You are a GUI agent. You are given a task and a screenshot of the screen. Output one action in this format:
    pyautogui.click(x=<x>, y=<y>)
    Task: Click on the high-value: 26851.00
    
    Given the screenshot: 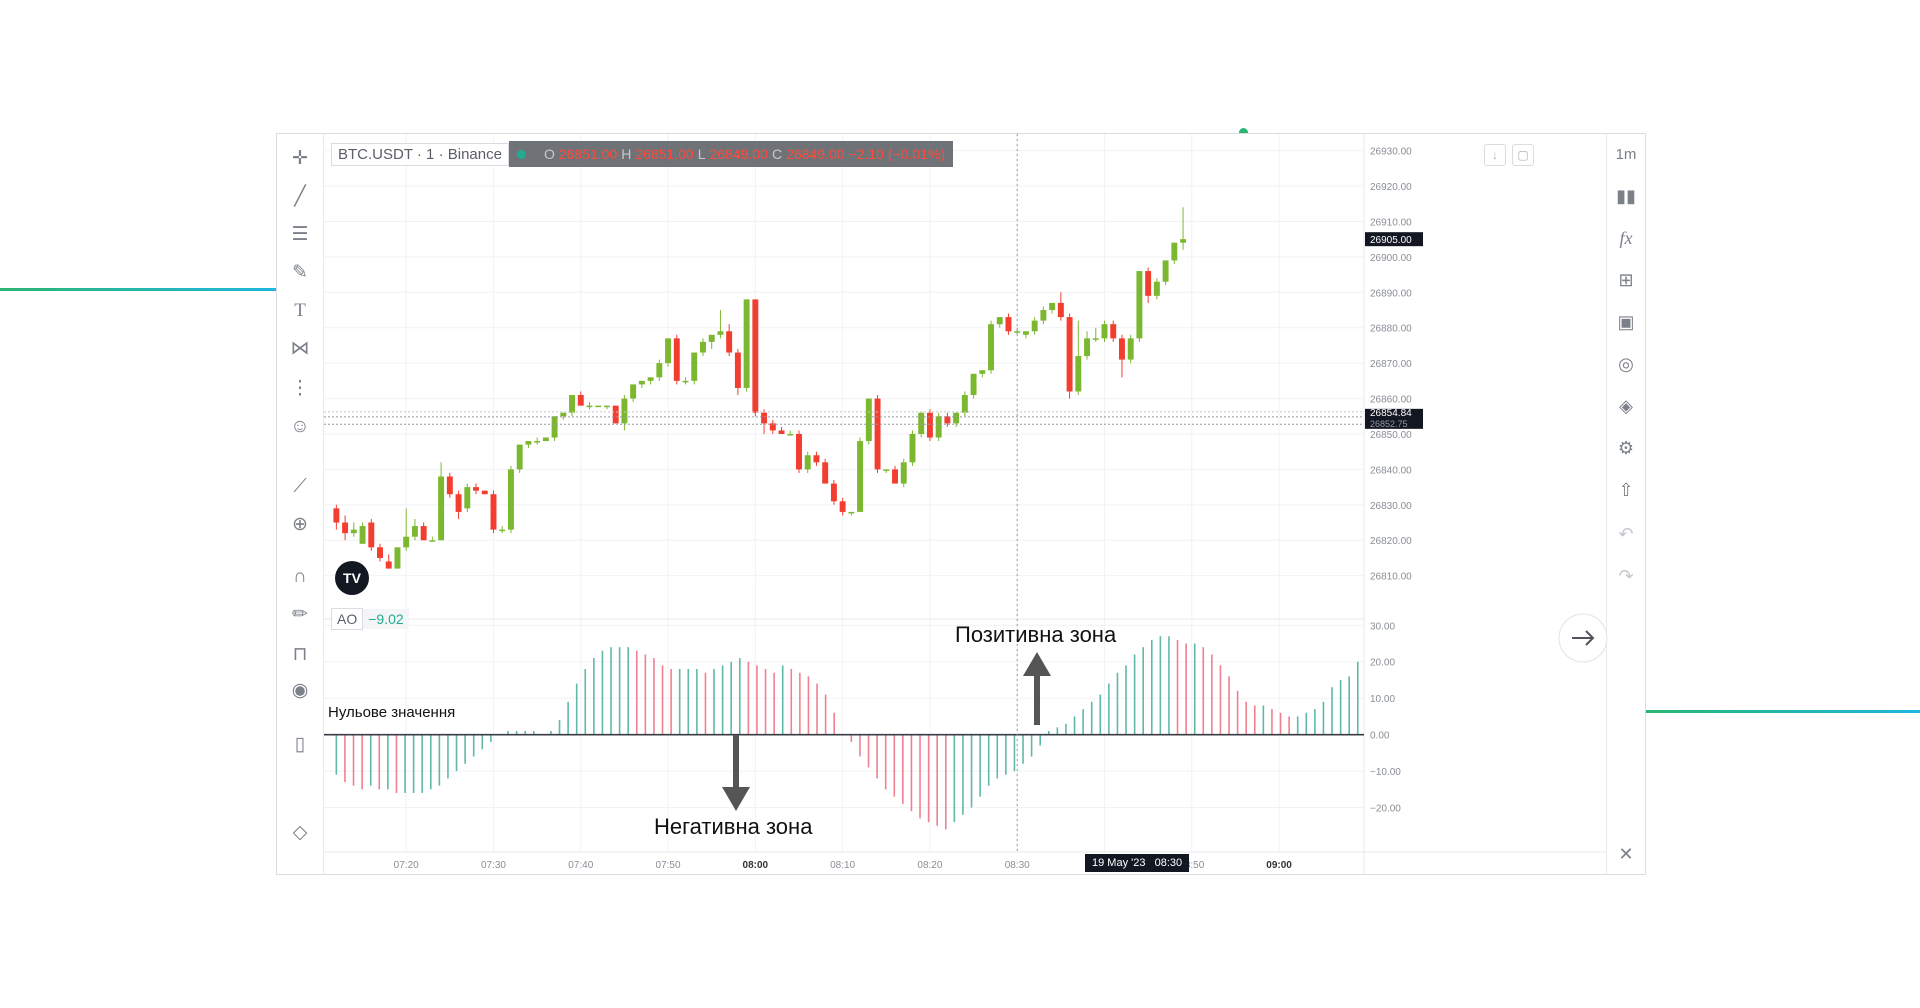 What is the action you would take?
    pyautogui.click(x=664, y=154)
    